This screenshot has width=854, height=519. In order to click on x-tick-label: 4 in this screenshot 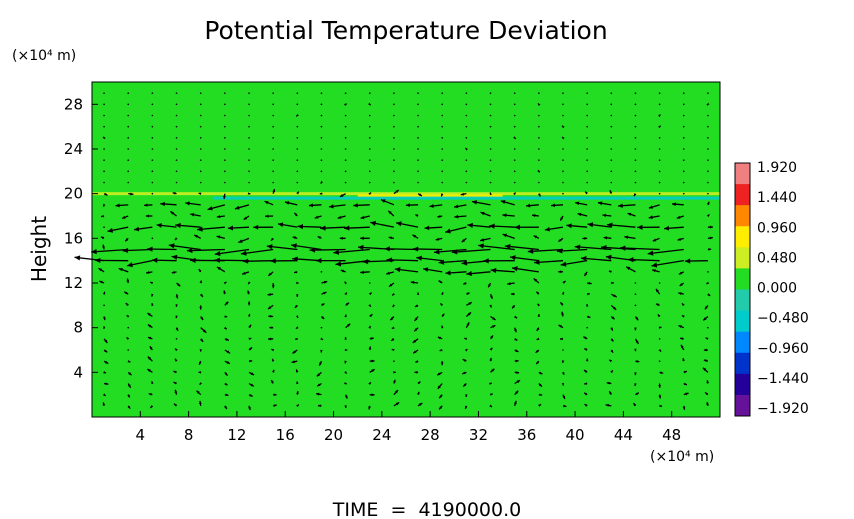, I will do `click(141, 435)`.